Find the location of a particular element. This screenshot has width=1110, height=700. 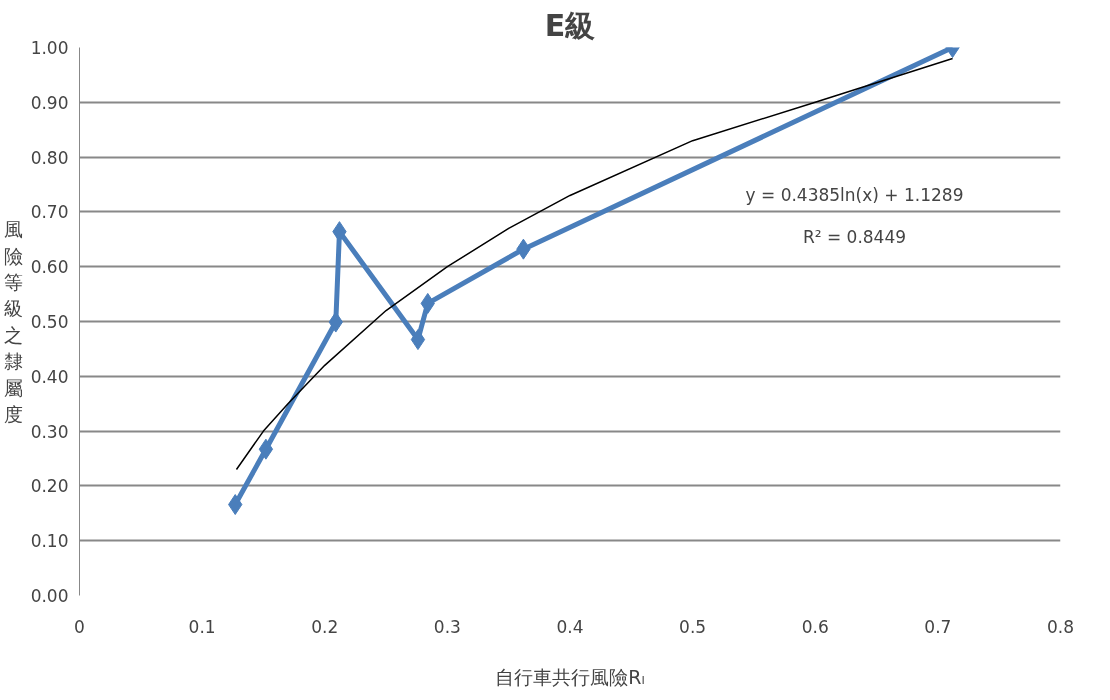

x-tick-label: 0.2 is located at coordinates (325, 626).